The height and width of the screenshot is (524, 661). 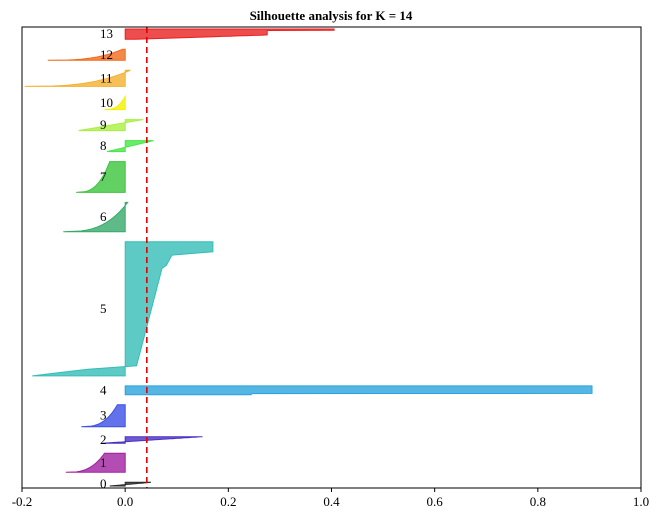 I want to click on x-tick-label: 0.4, so click(x=331, y=501).